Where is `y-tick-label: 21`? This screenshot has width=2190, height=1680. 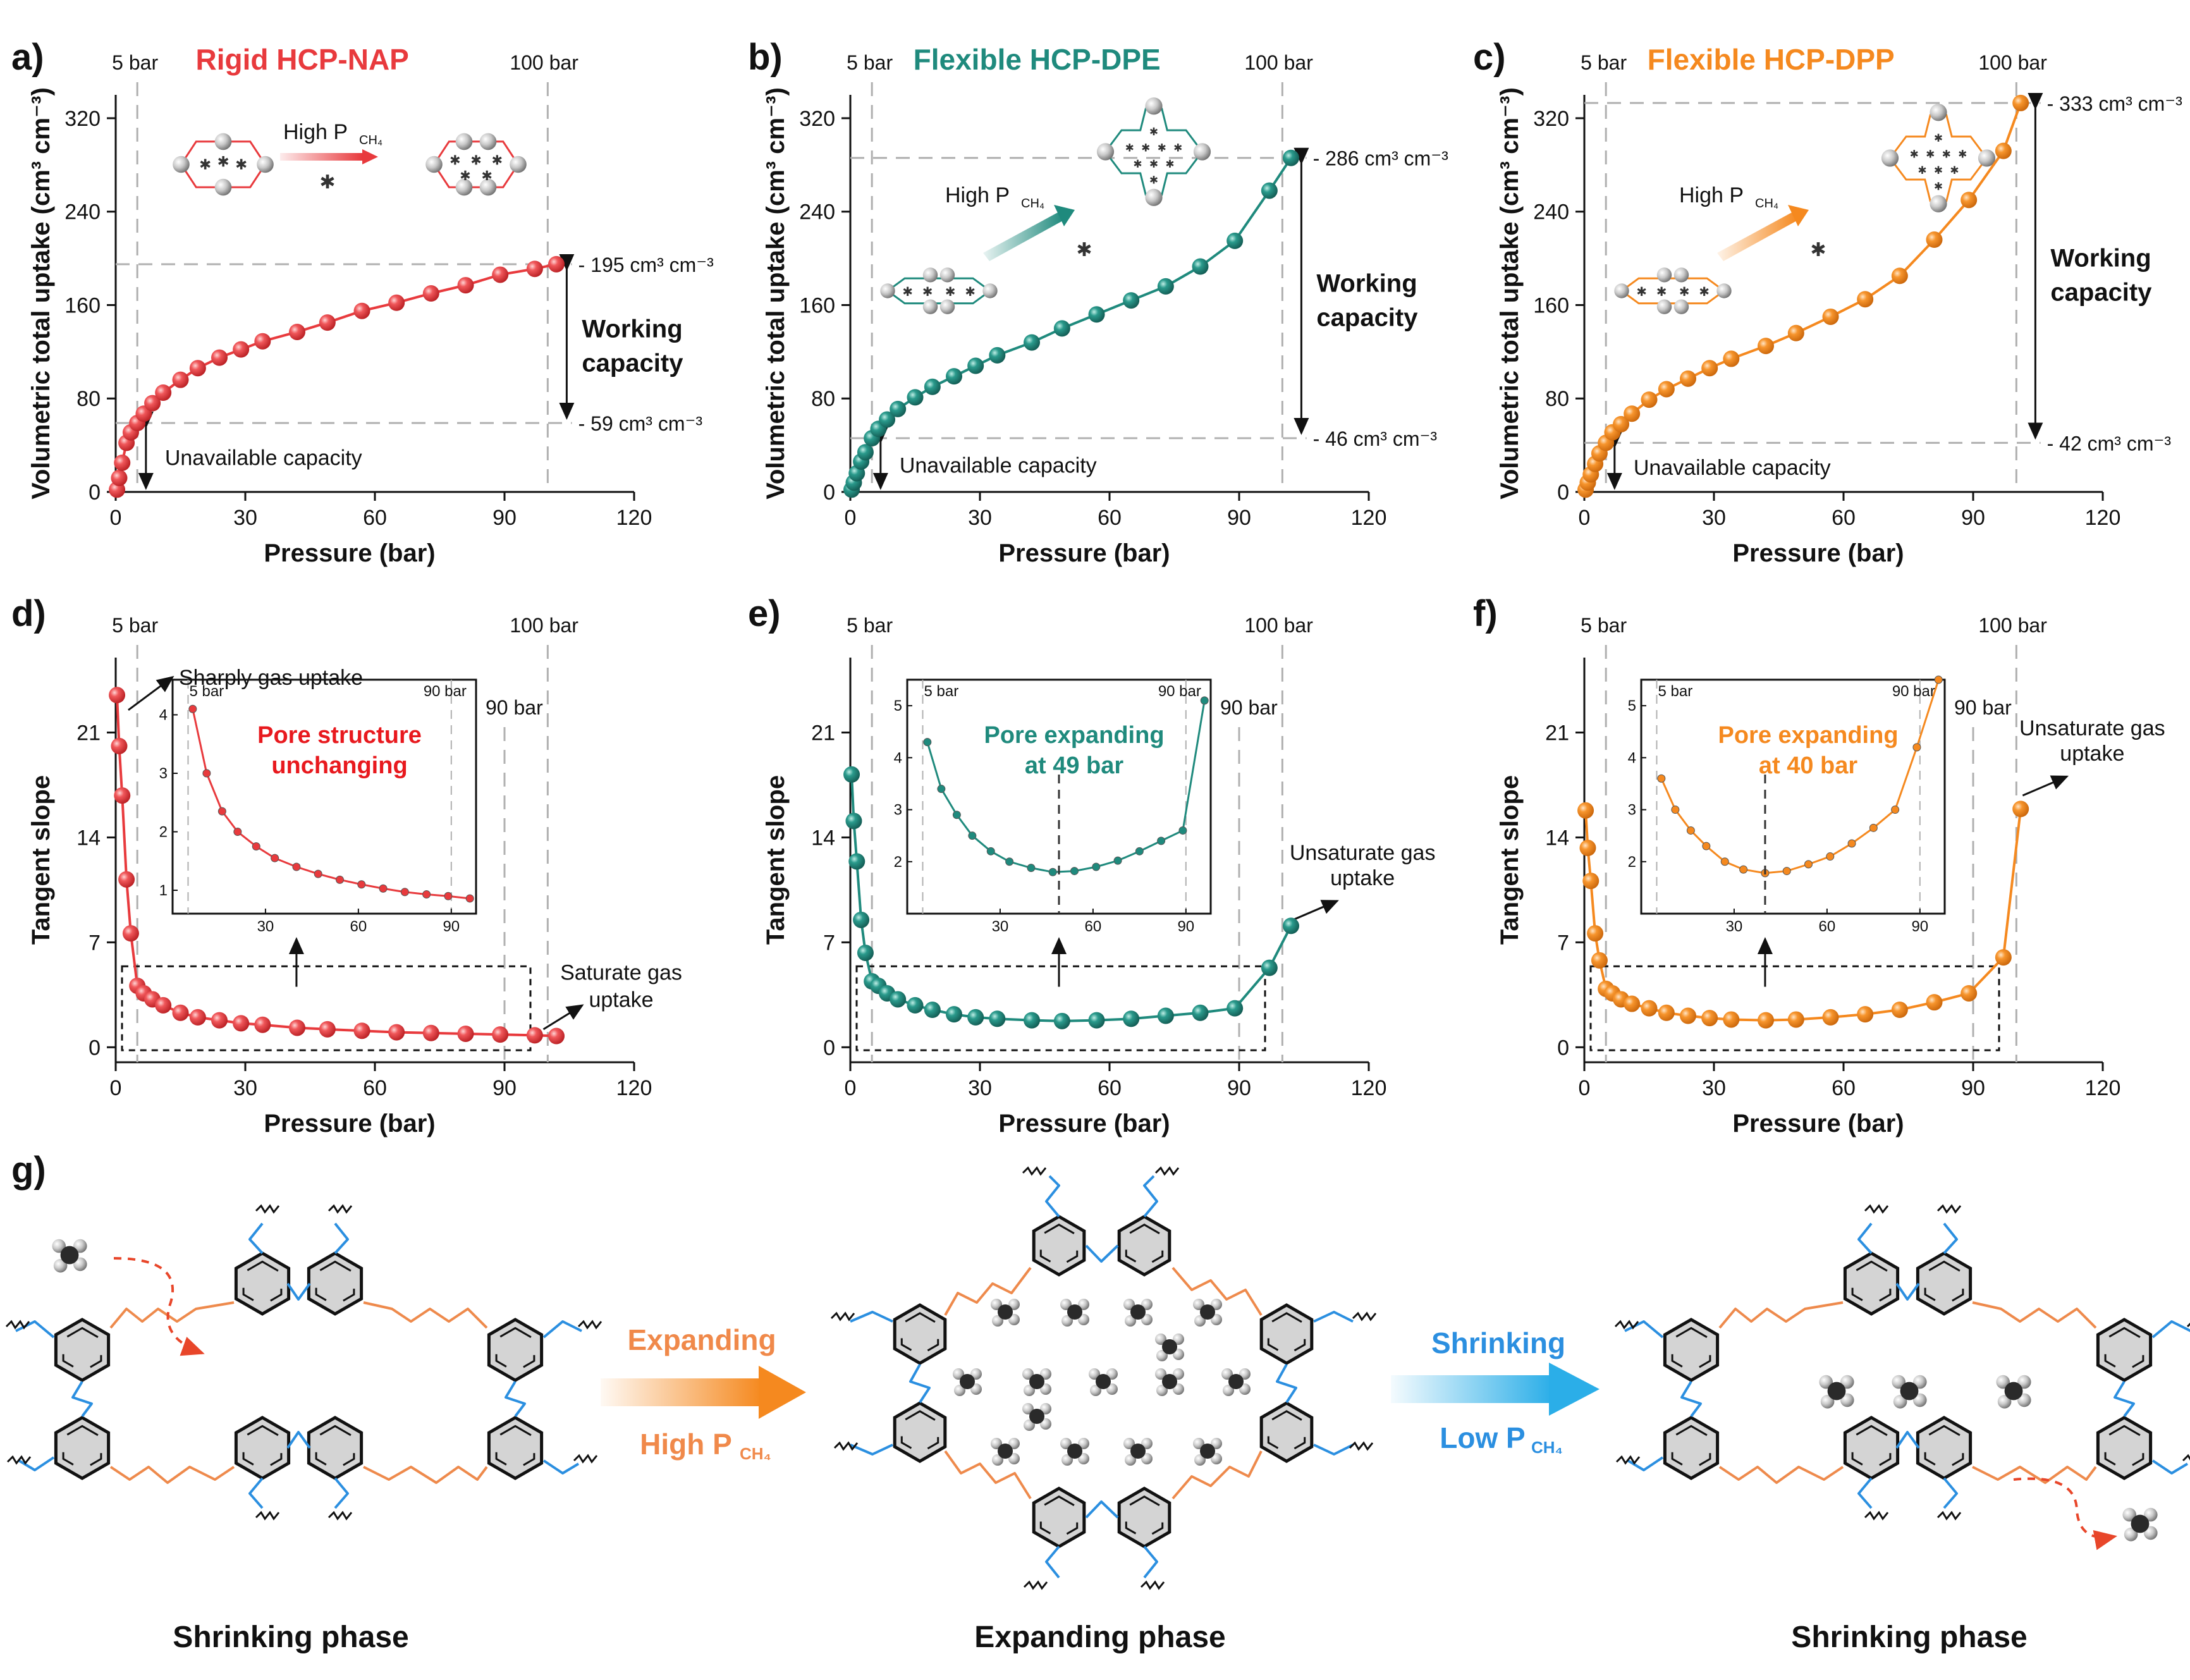 y-tick-label: 21 is located at coordinates (88, 733).